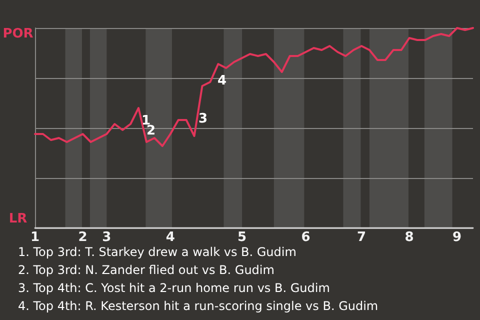  What do you see at coordinates (157, 252) in the screenshot?
I see `text: 1. Top 3rd: T. Starkey drew a walk vs B. Gudim` at bounding box center [157, 252].